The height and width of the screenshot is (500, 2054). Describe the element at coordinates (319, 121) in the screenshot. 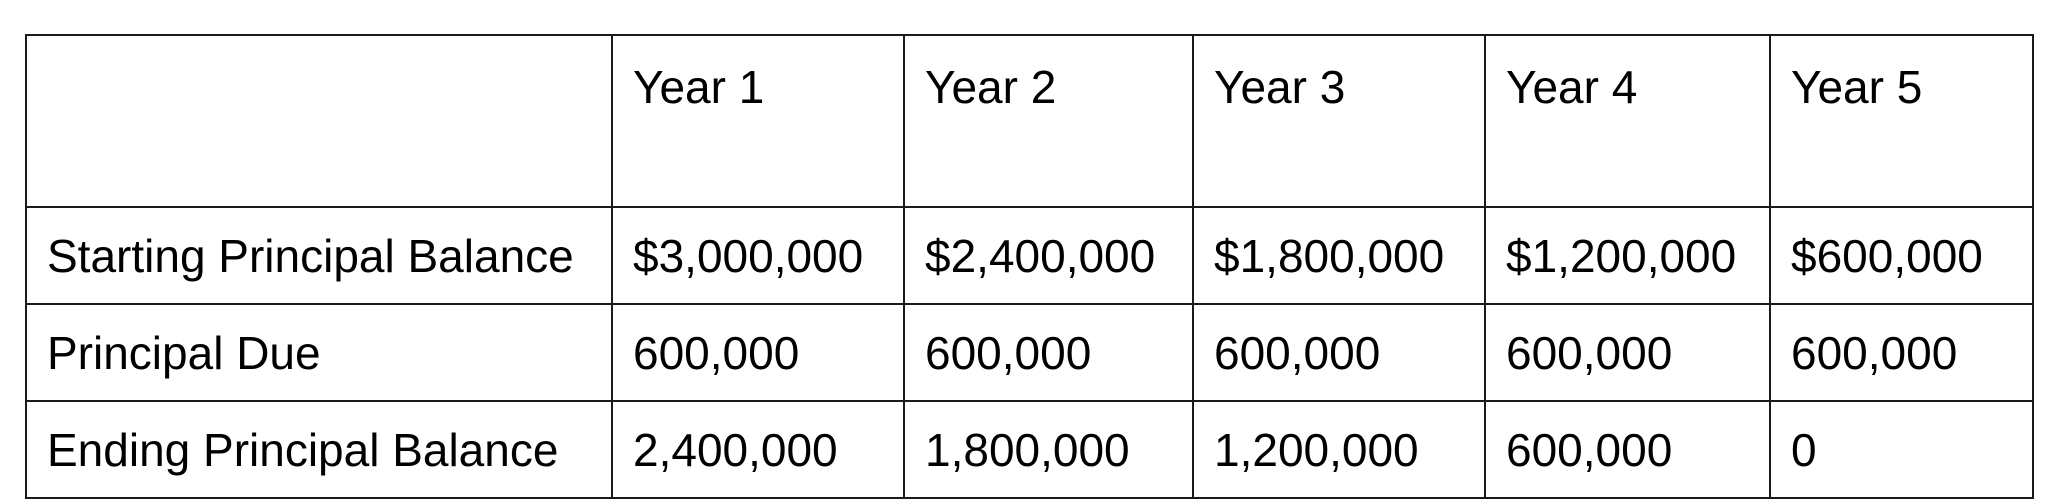

I see `table-corner-cell` at that location.